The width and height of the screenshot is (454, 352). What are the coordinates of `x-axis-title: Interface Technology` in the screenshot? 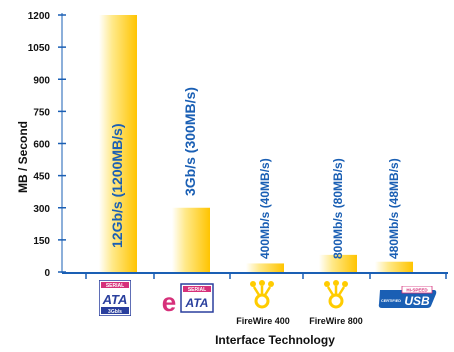 It's located at (275, 340).